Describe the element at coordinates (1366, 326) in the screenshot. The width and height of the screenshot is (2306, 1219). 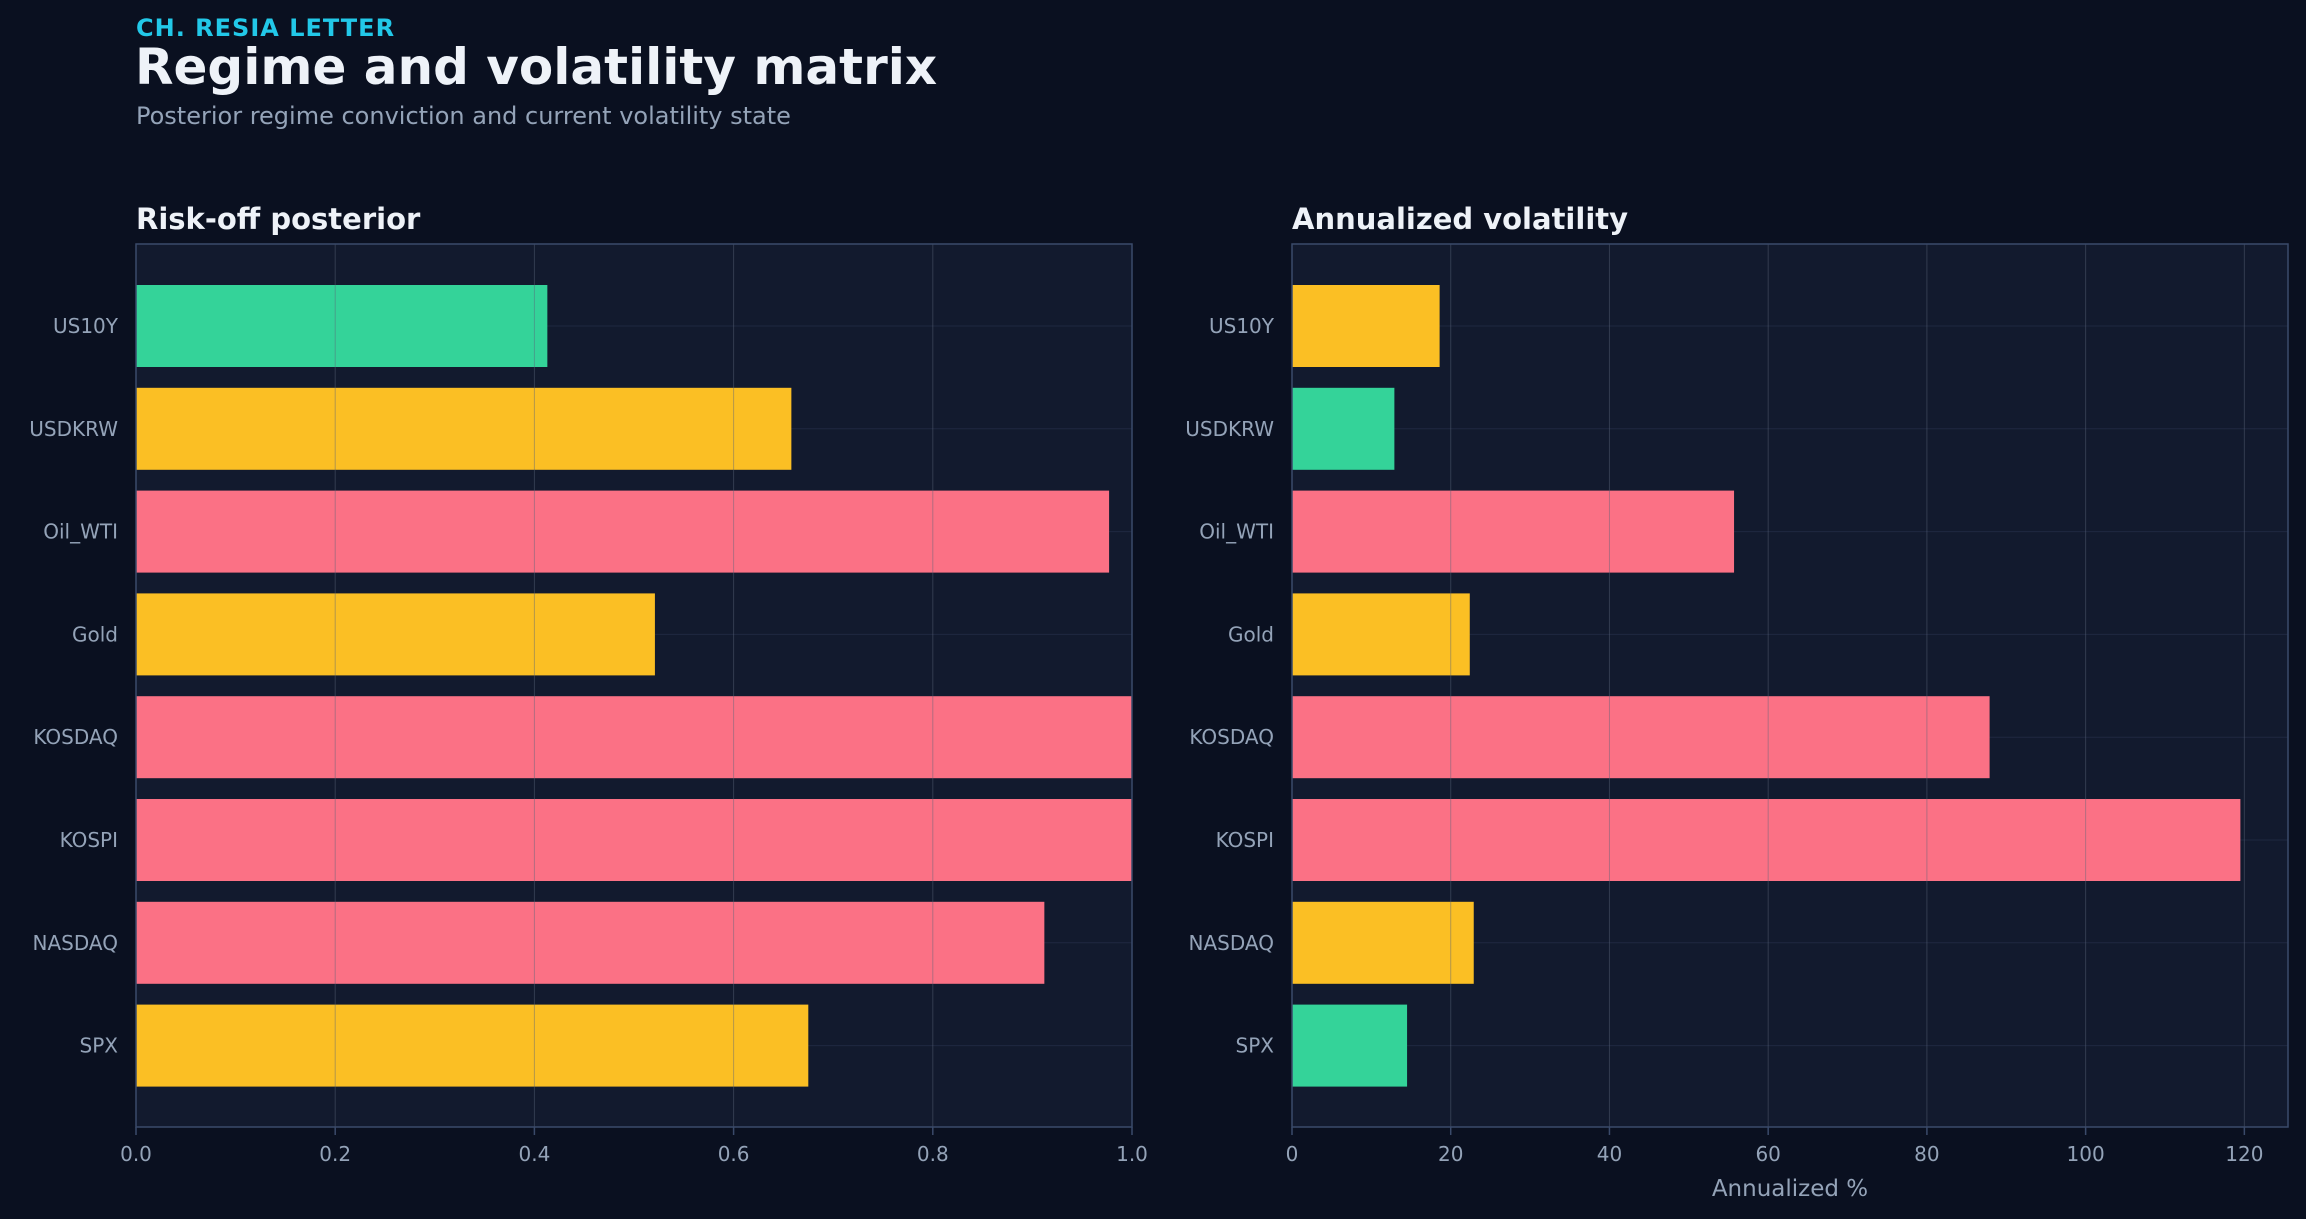
I see `volatility-bar-us10y` at that location.